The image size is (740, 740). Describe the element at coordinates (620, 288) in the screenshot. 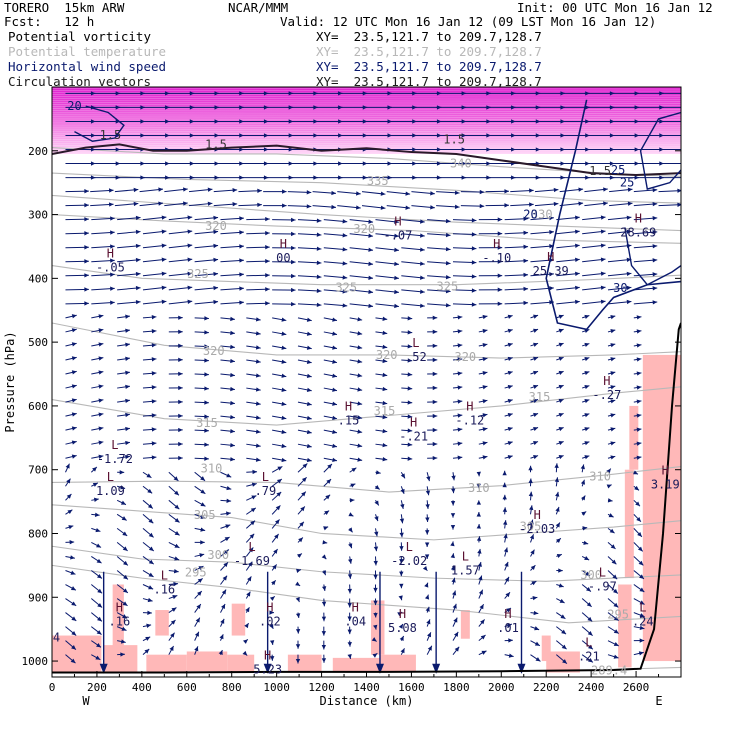

I see `wind-speed-label: 30` at that location.